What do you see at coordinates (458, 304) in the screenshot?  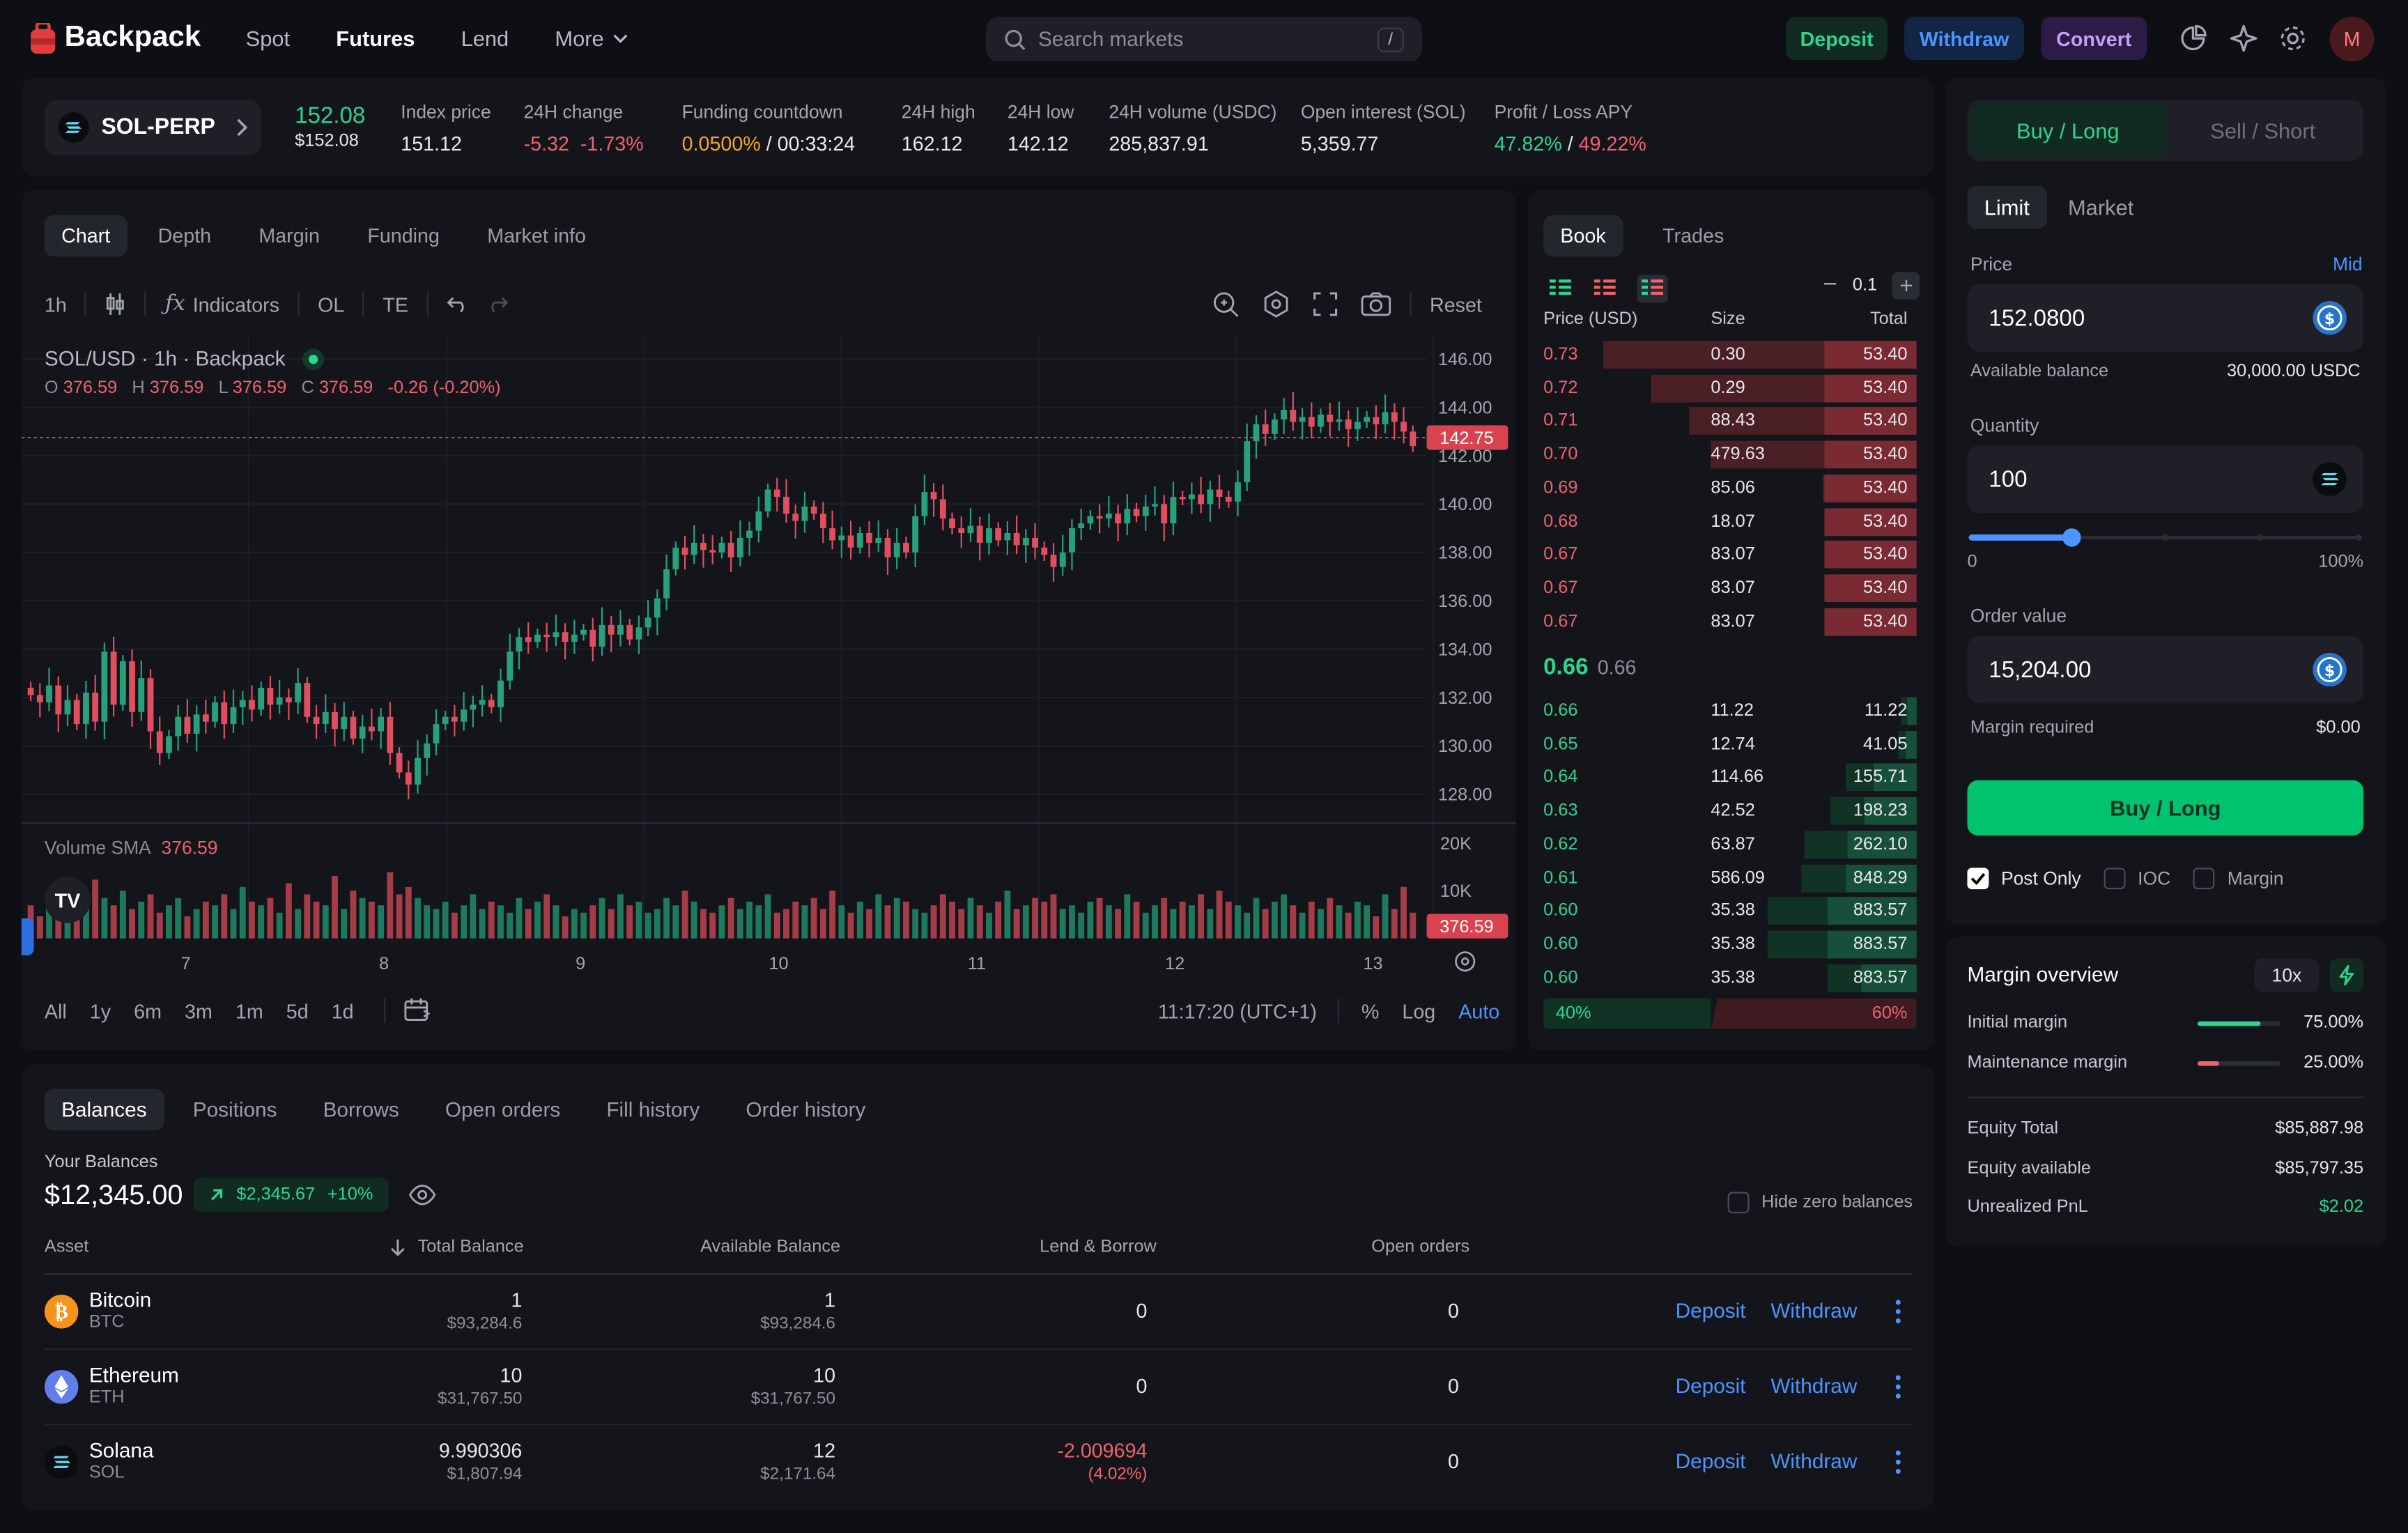 I see `undo-icon` at bounding box center [458, 304].